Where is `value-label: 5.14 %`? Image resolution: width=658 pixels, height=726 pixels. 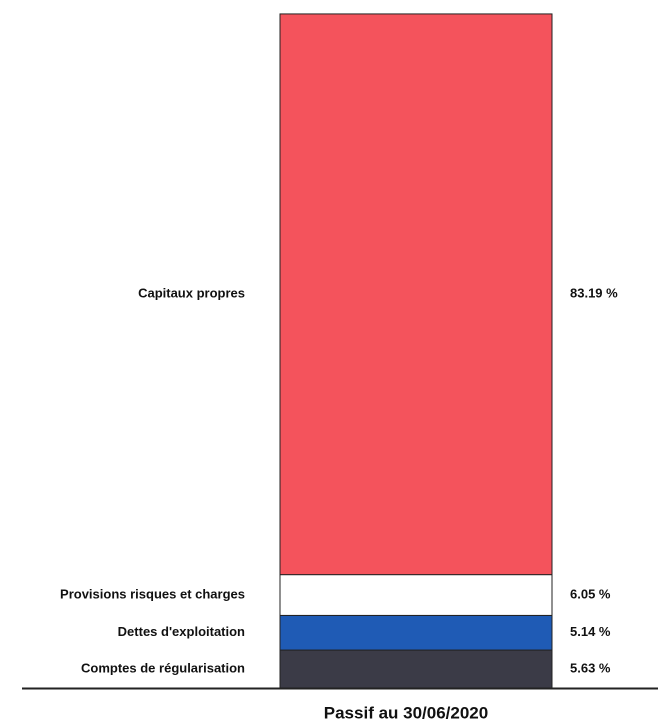
value-label: 5.14 % is located at coordinates (590, 631).